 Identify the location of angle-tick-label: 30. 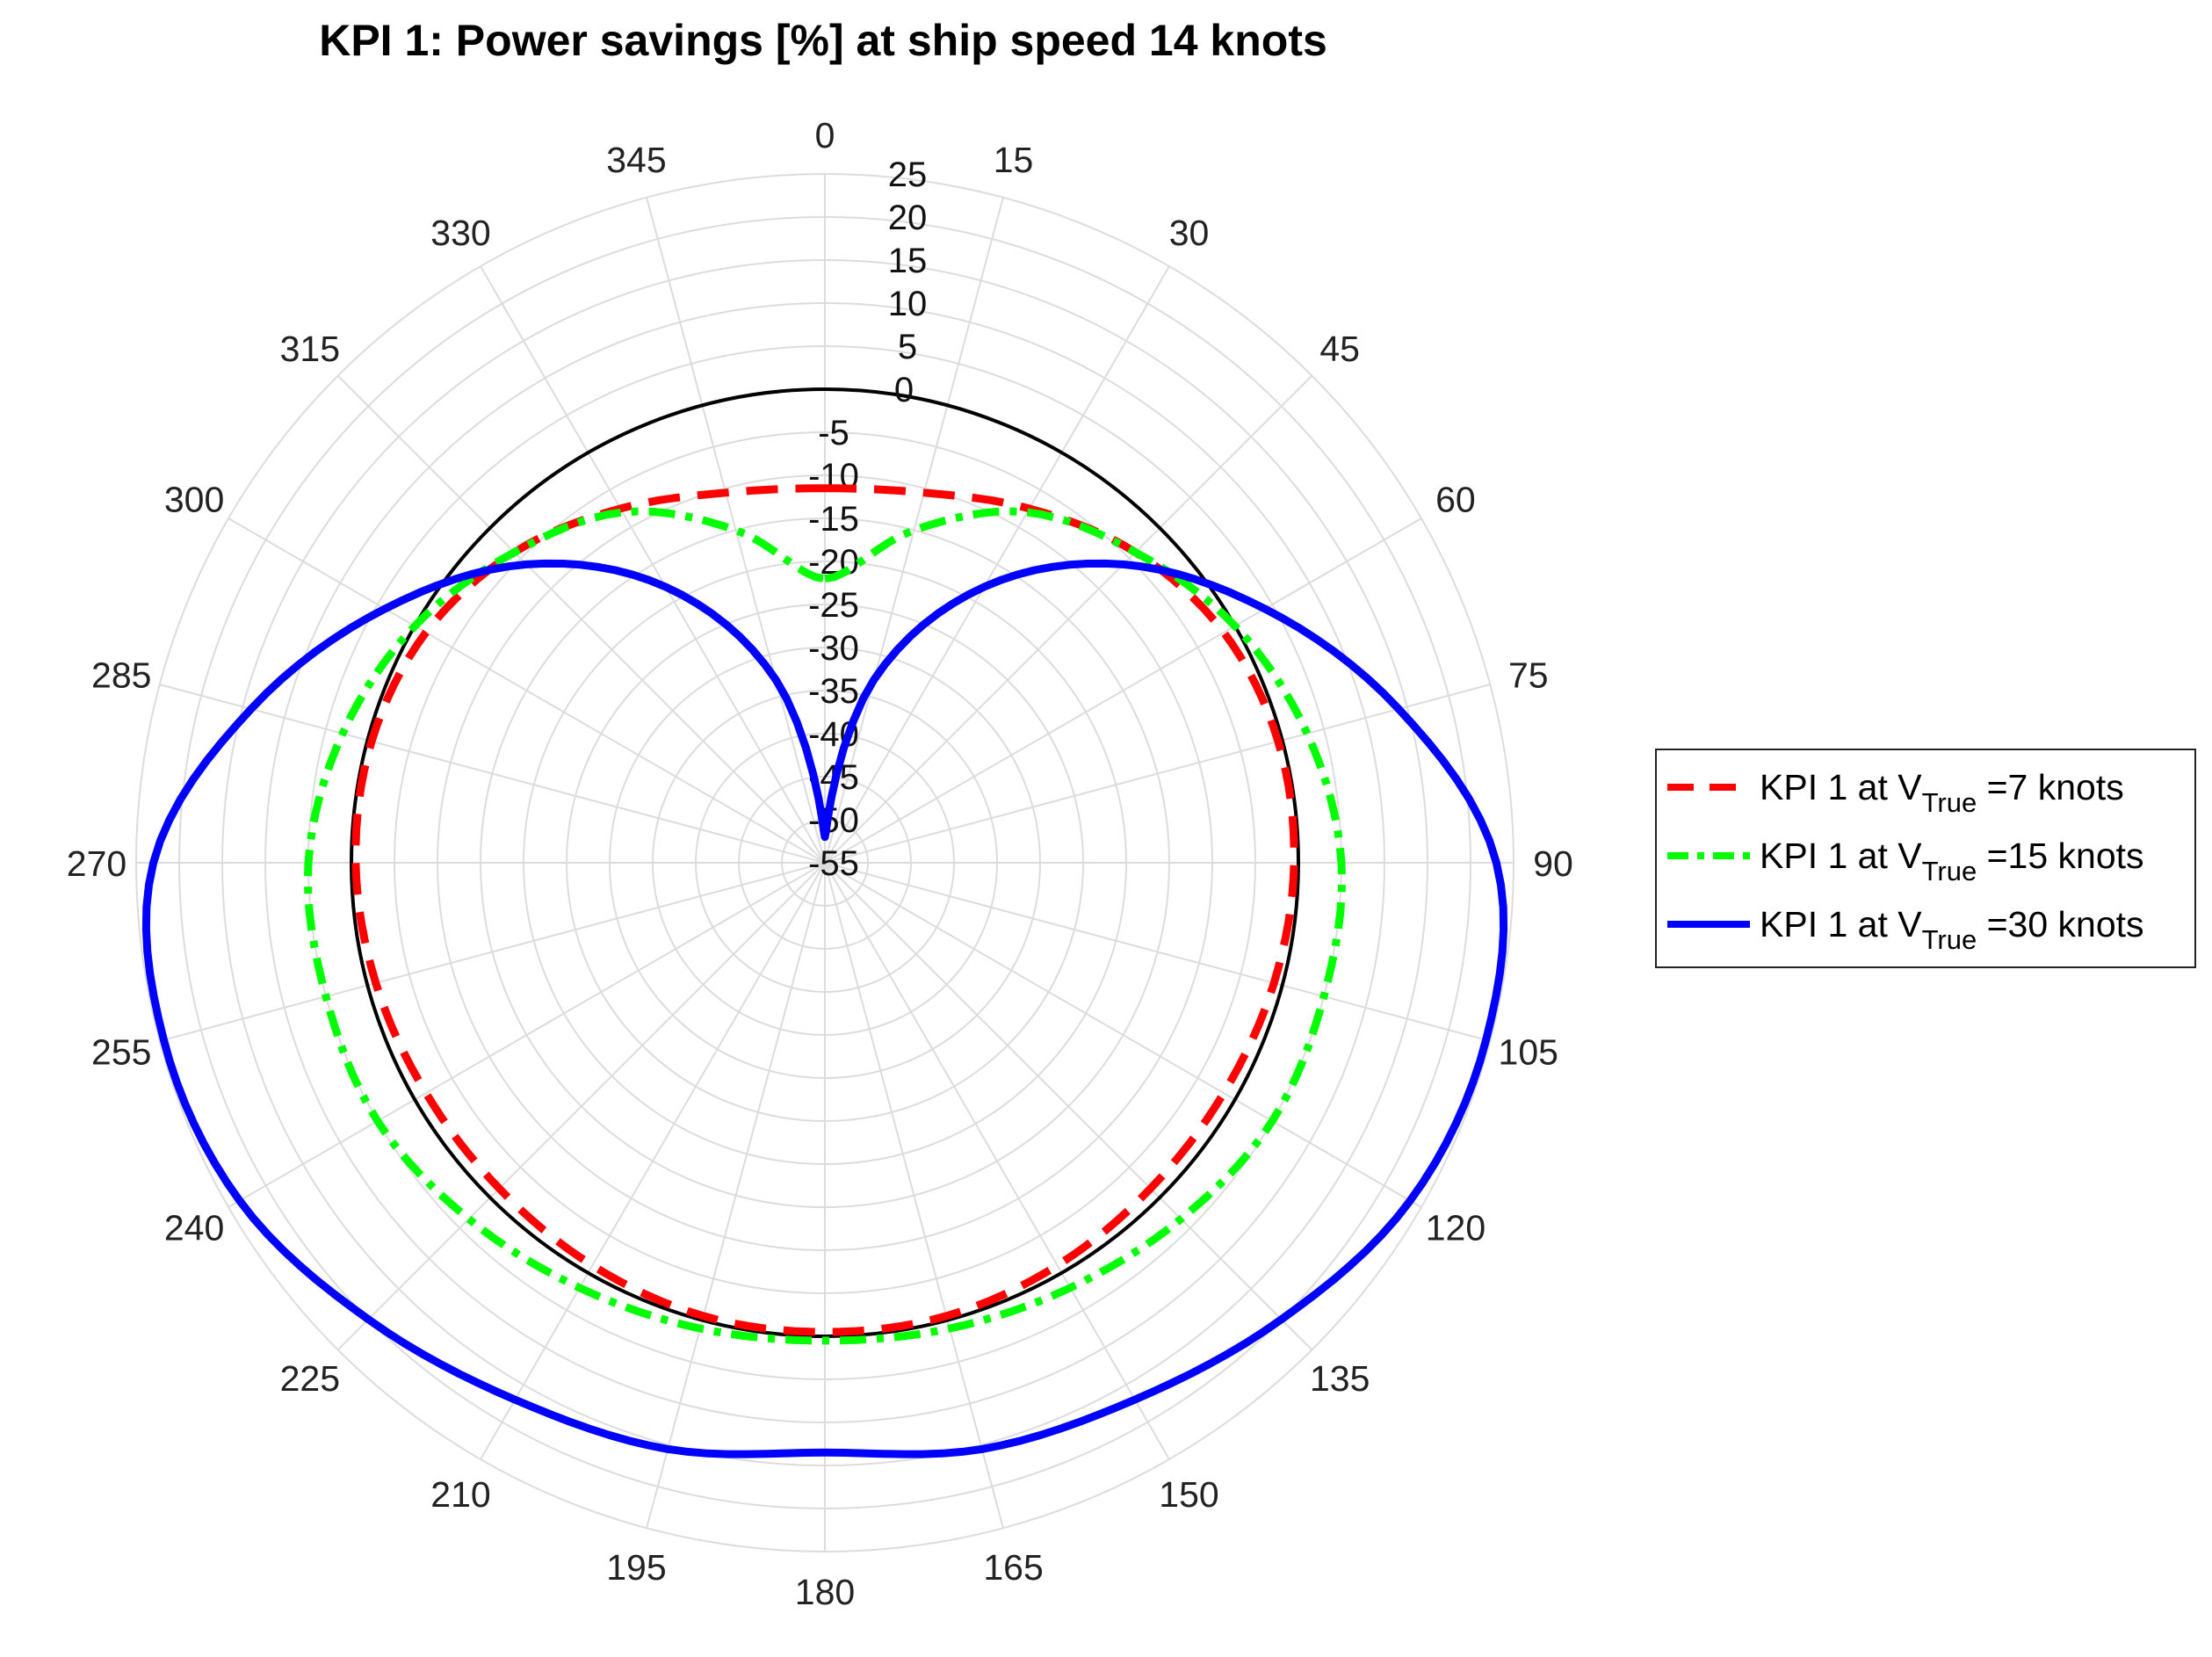
(1189, 233).